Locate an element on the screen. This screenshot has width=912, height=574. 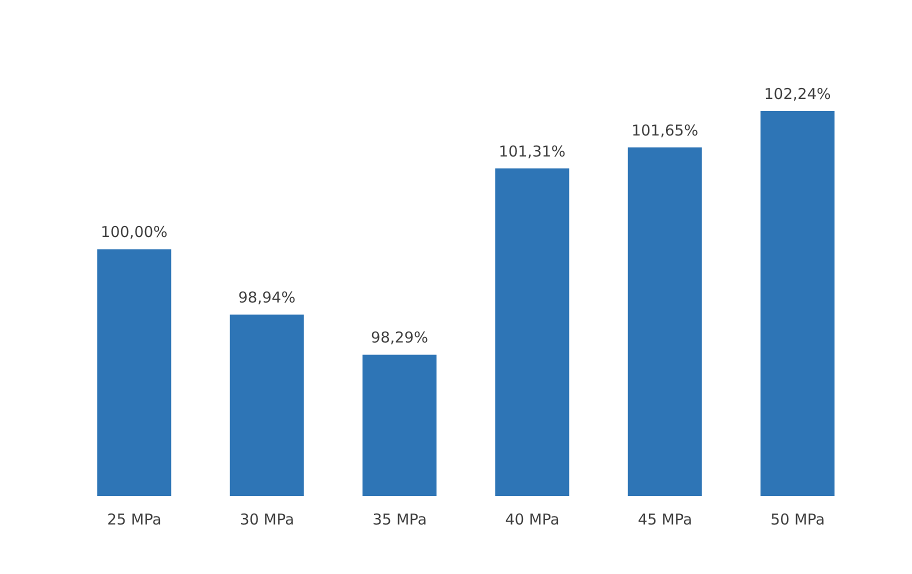
x-tick-label: 40 MPa is located at coordinates (532, 519).